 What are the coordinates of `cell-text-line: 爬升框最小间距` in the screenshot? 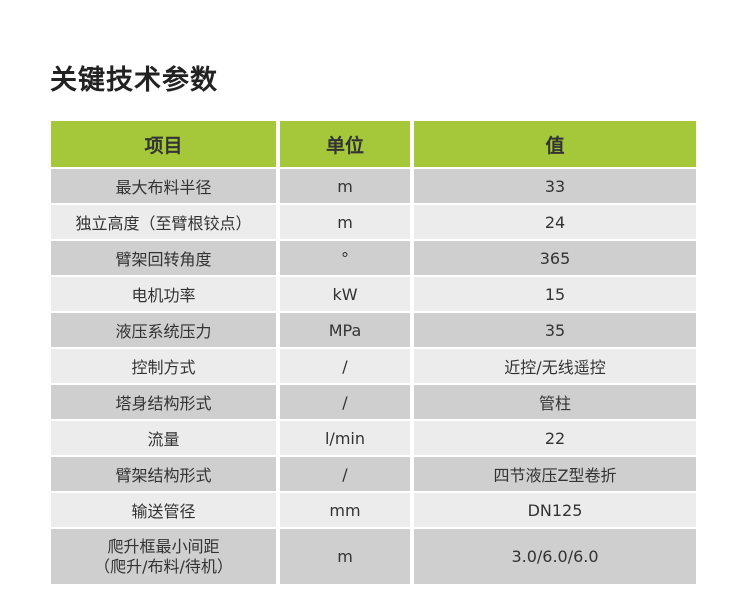 It's located at (163, 546).